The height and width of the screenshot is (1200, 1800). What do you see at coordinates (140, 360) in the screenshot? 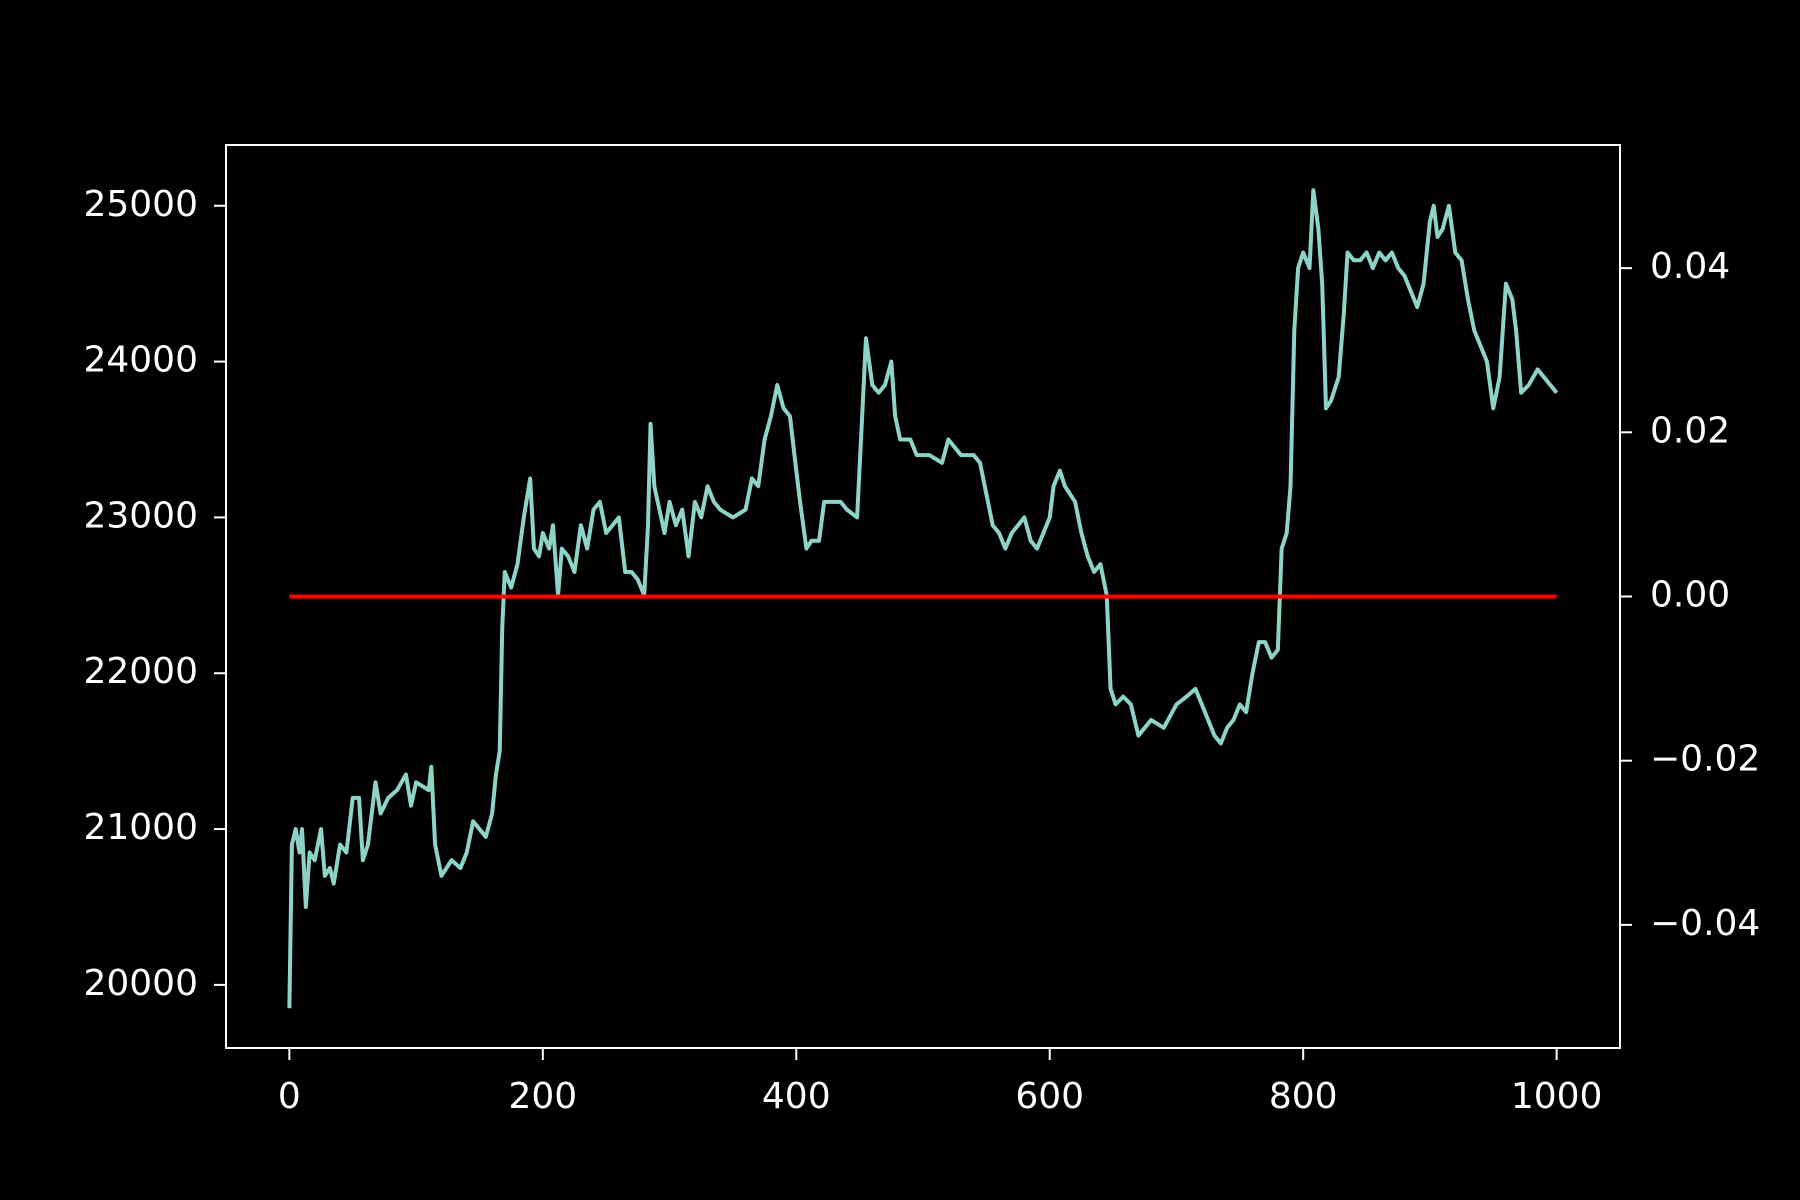
I see `y-tick-label: 24000` at bounding box center [140, 360].